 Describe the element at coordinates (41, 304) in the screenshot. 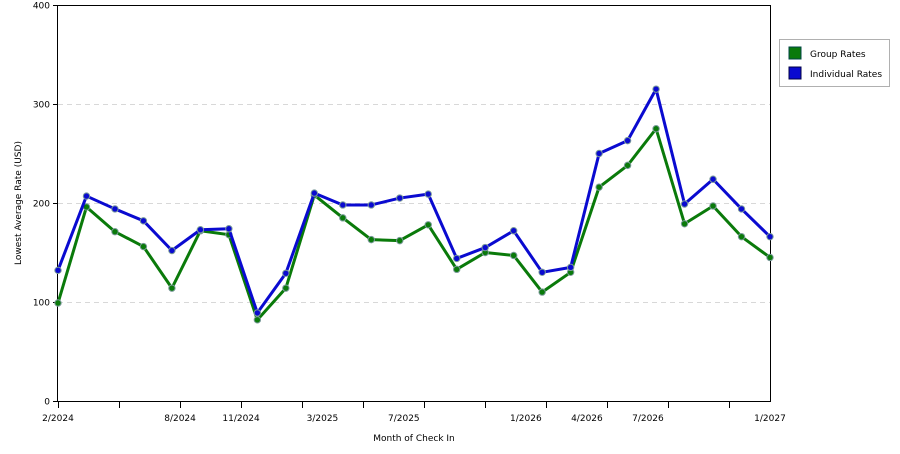

I see `y-tick-label: 100` at that location.